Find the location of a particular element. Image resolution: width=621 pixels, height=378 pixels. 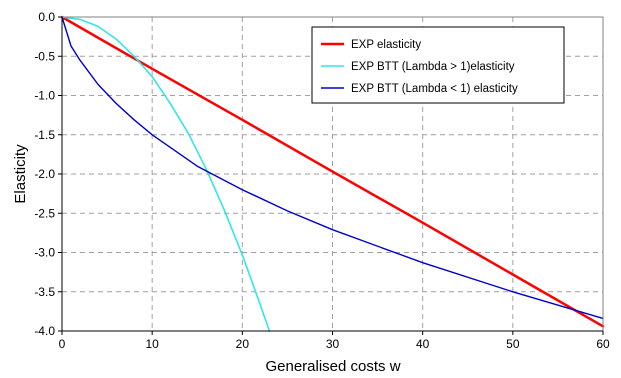

x-axis-label: Generalised costs w is located at coordinates (332, 366).